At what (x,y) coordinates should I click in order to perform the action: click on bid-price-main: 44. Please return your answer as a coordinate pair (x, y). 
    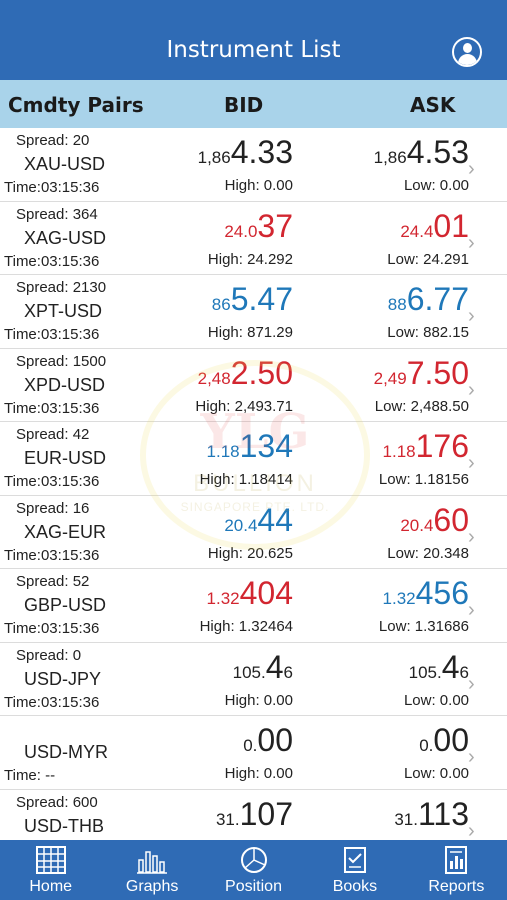
    Looking at the image, I should click on (275, 519).